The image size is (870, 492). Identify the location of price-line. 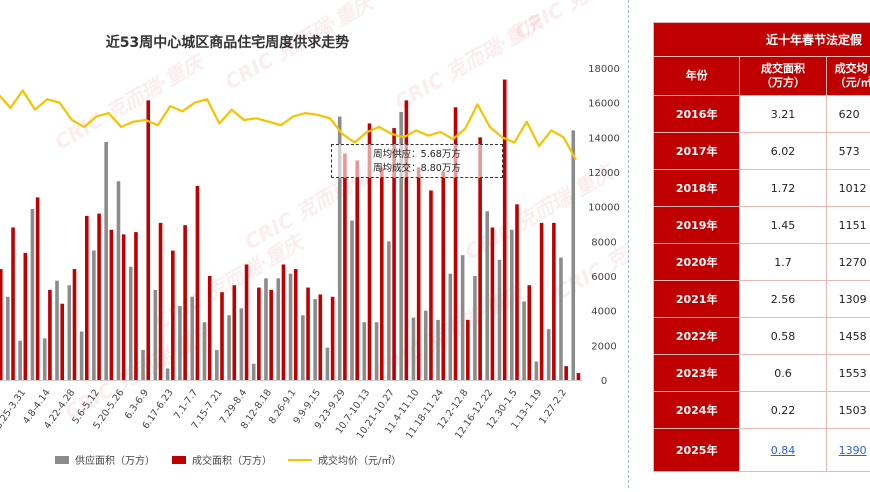
(288, 125).